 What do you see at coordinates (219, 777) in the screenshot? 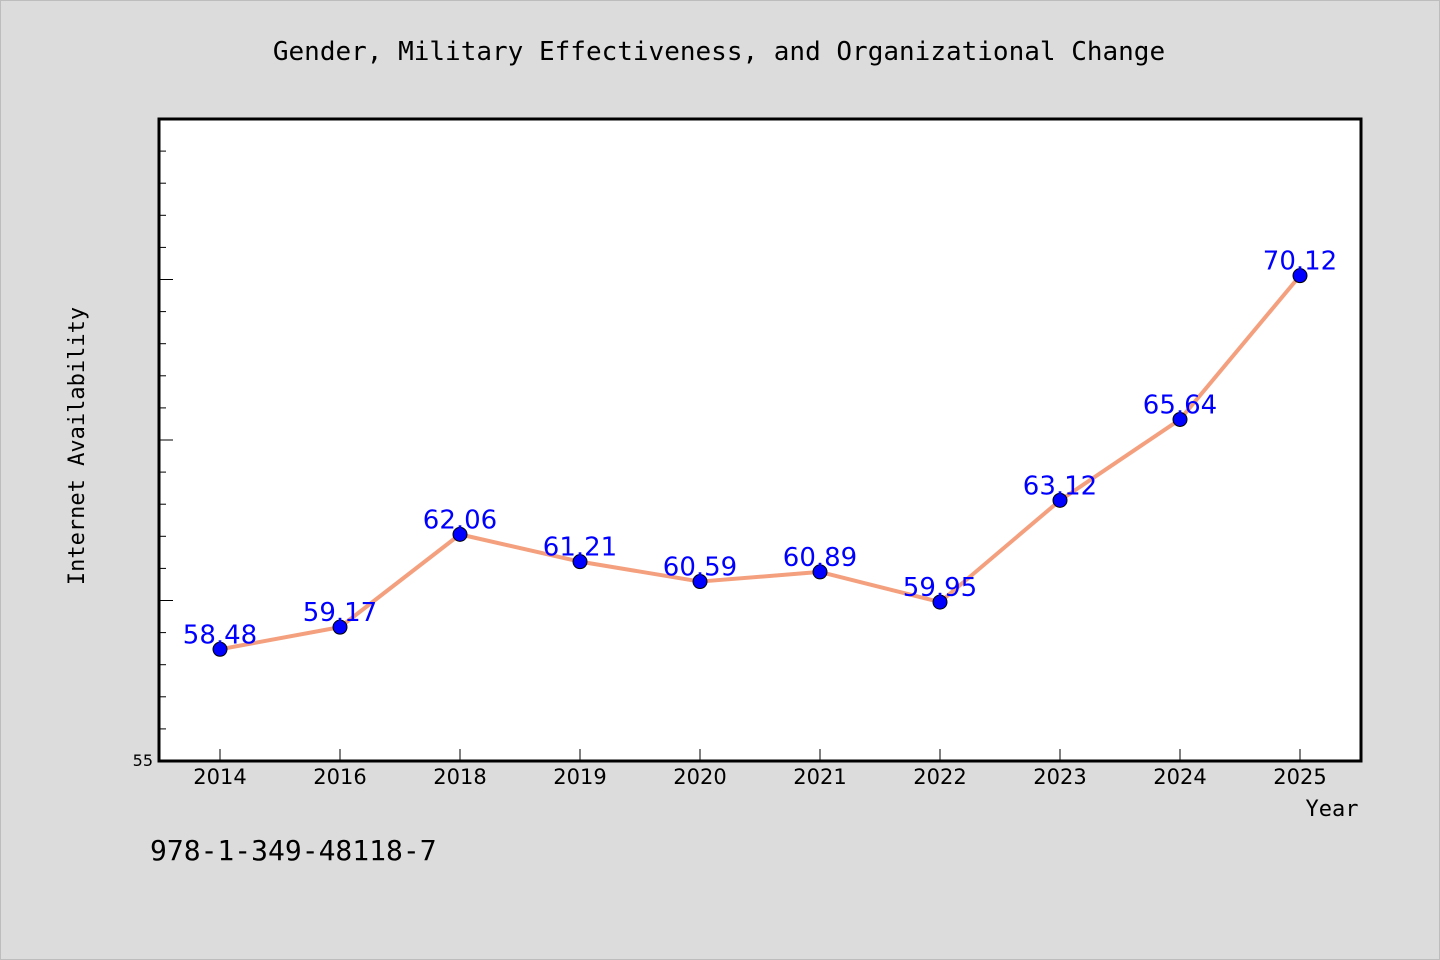
I see `x-tick-label: 2014` at bounding box center [219, 777].